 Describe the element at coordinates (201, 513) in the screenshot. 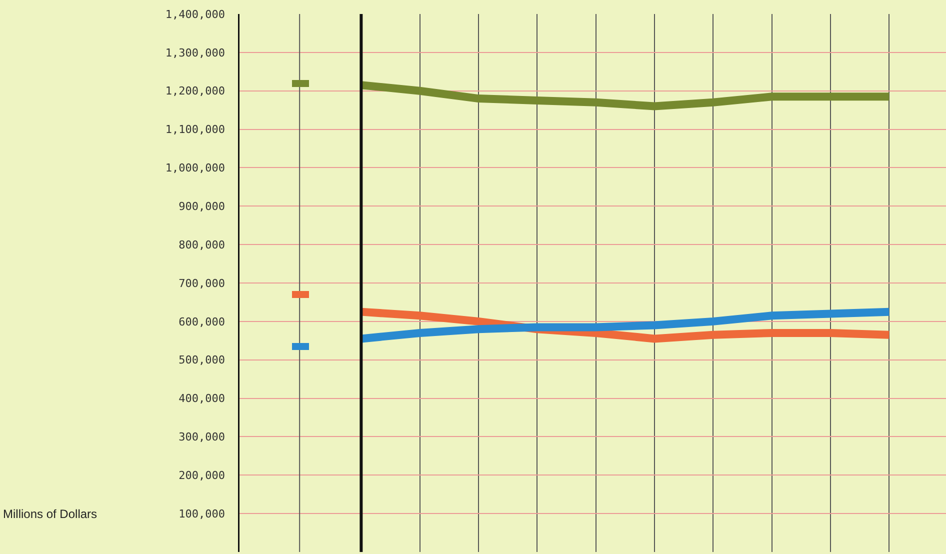

I see `y-tick-label: 100,000` at that location.